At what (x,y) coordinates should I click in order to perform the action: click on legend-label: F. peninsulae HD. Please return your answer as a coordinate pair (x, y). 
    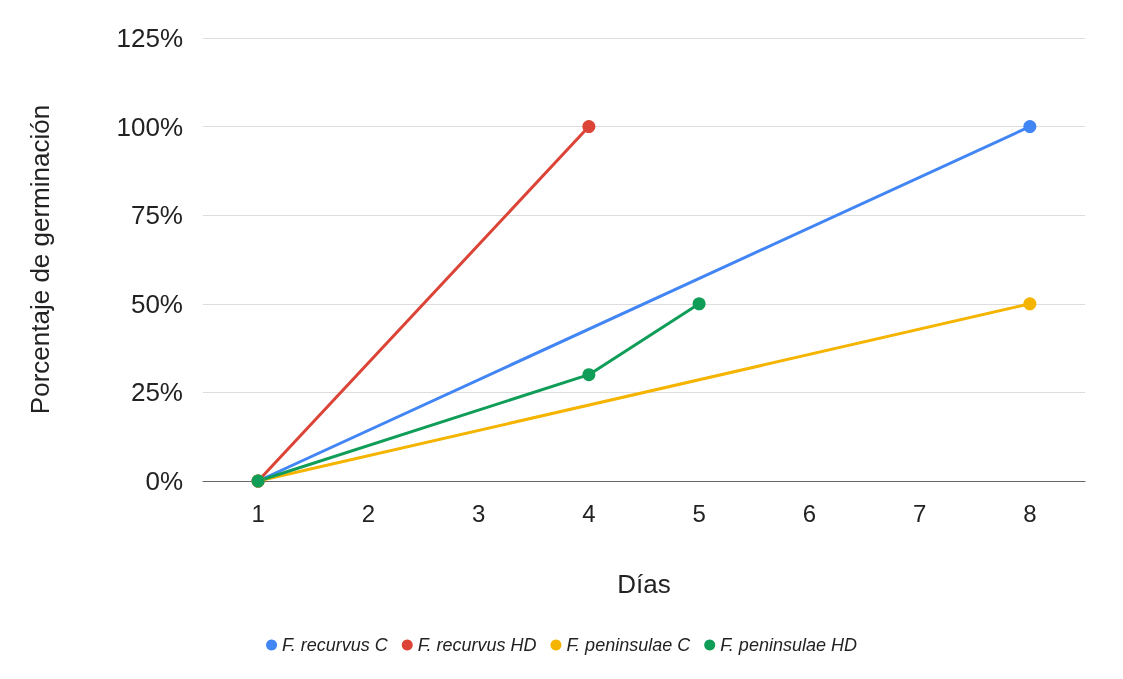
    Looking at the image, I should click on (788, 645).